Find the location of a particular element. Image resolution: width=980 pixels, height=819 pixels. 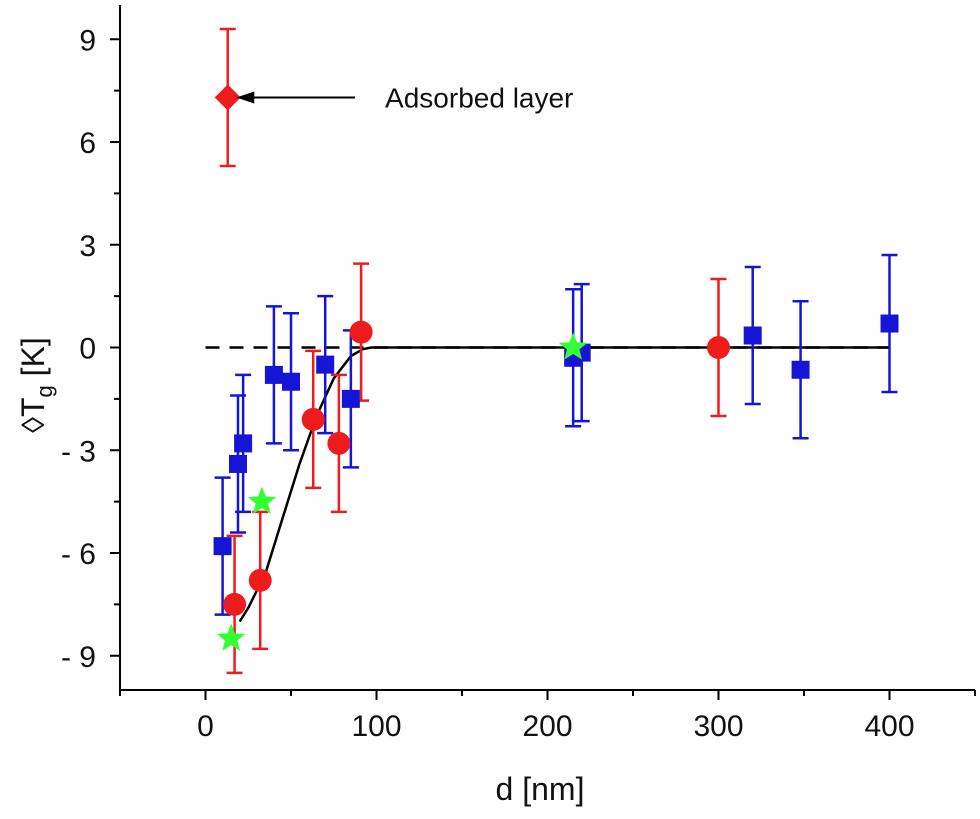

x-tick-label: 200 is located at coordinates (547, 726).